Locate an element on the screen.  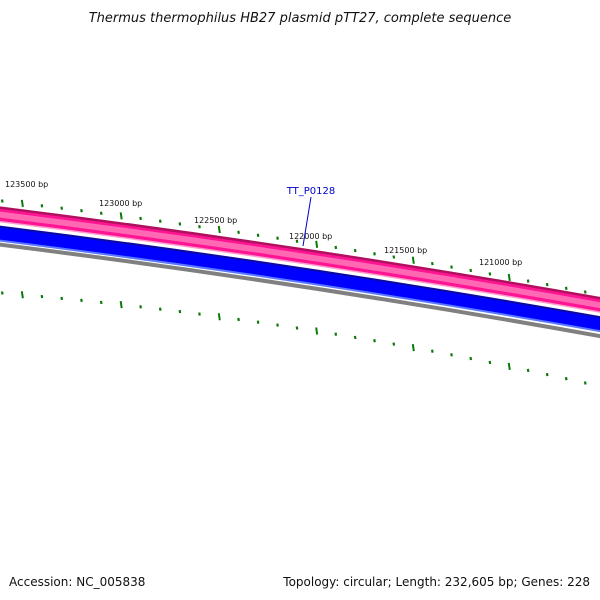
tick-label-123000: 123000 bp is located at coordinates (120, 203).